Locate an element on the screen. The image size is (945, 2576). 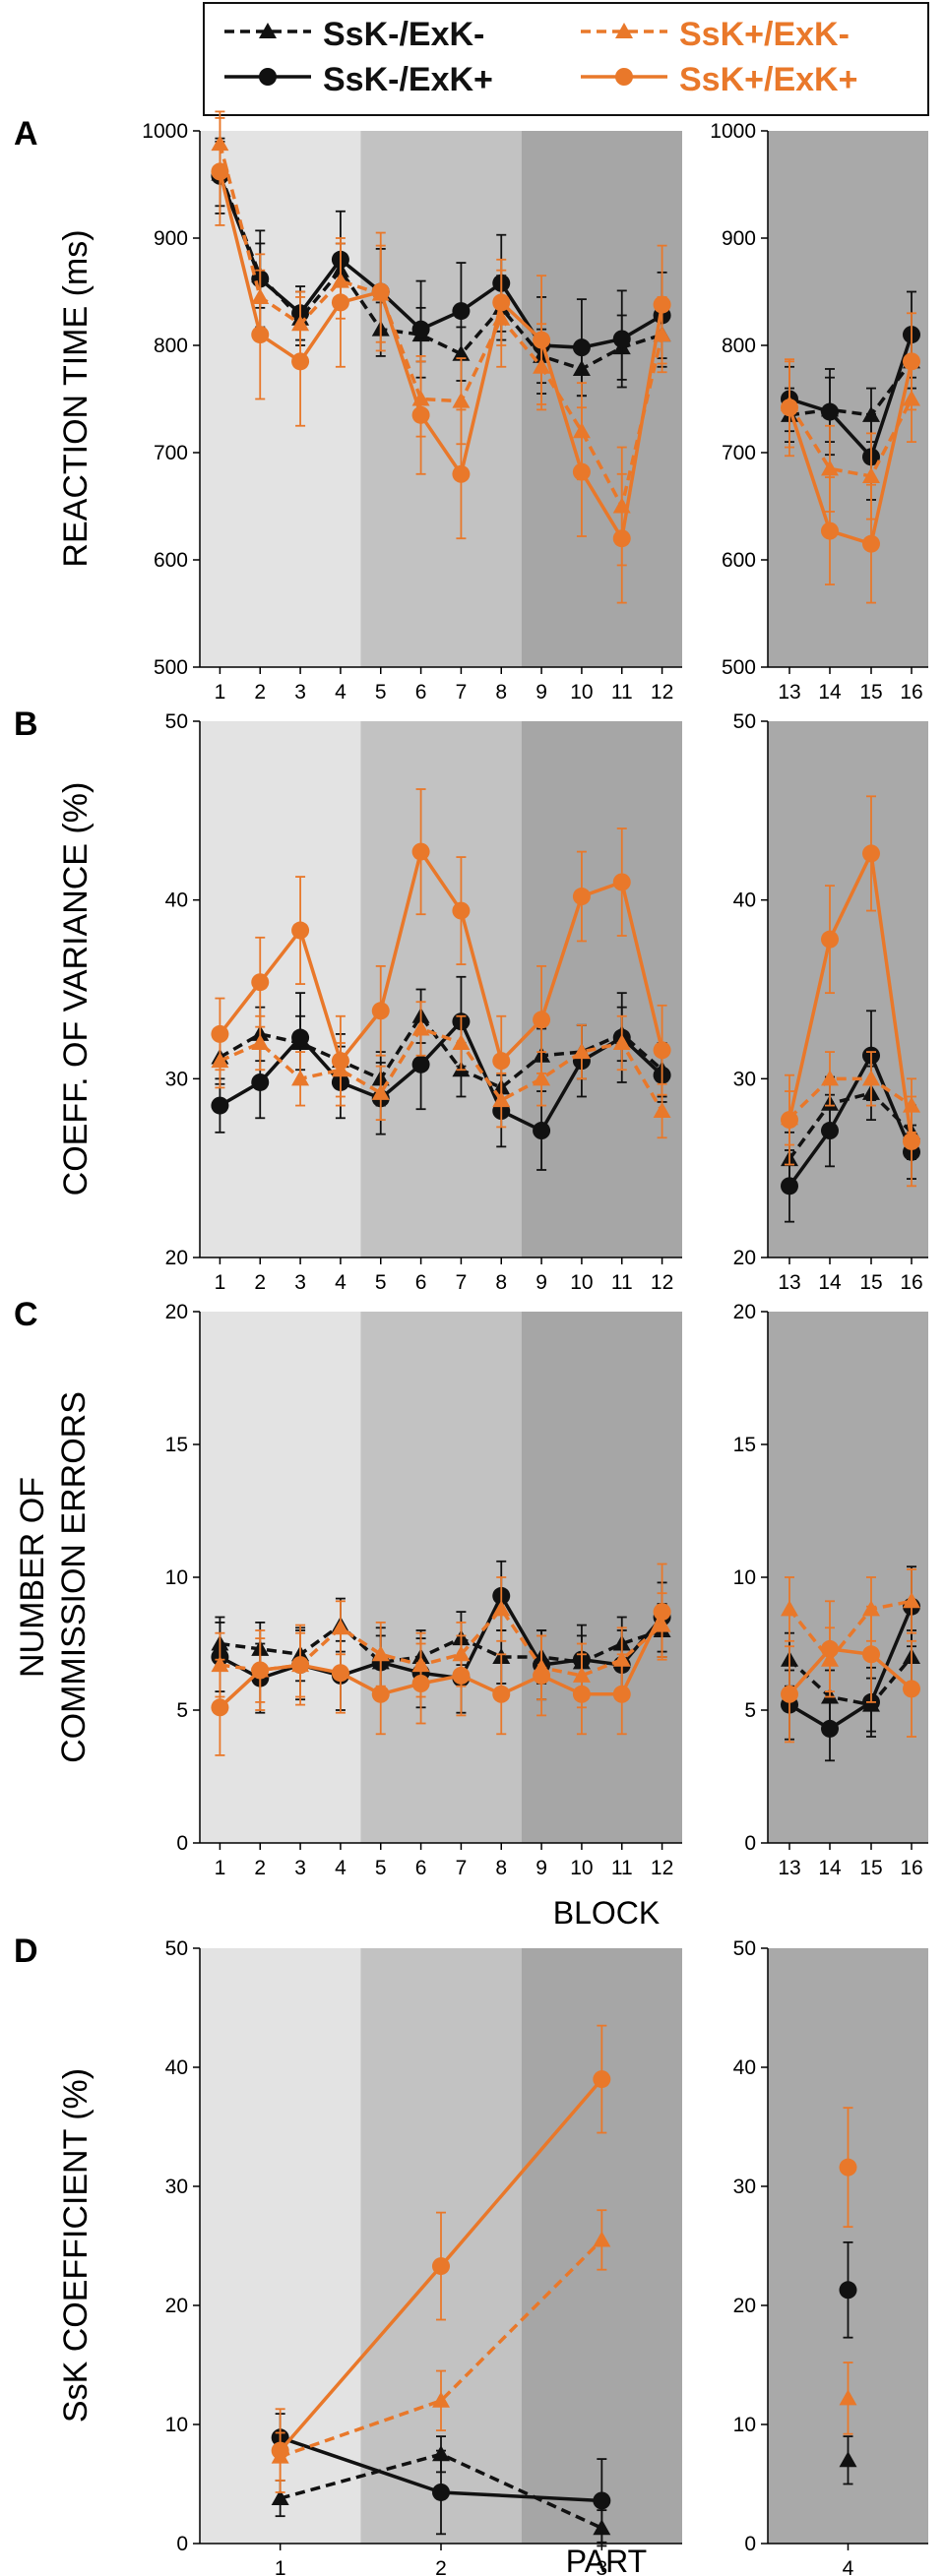
axes-right: 20 30 40 50 is located at coordinates (830, 989).